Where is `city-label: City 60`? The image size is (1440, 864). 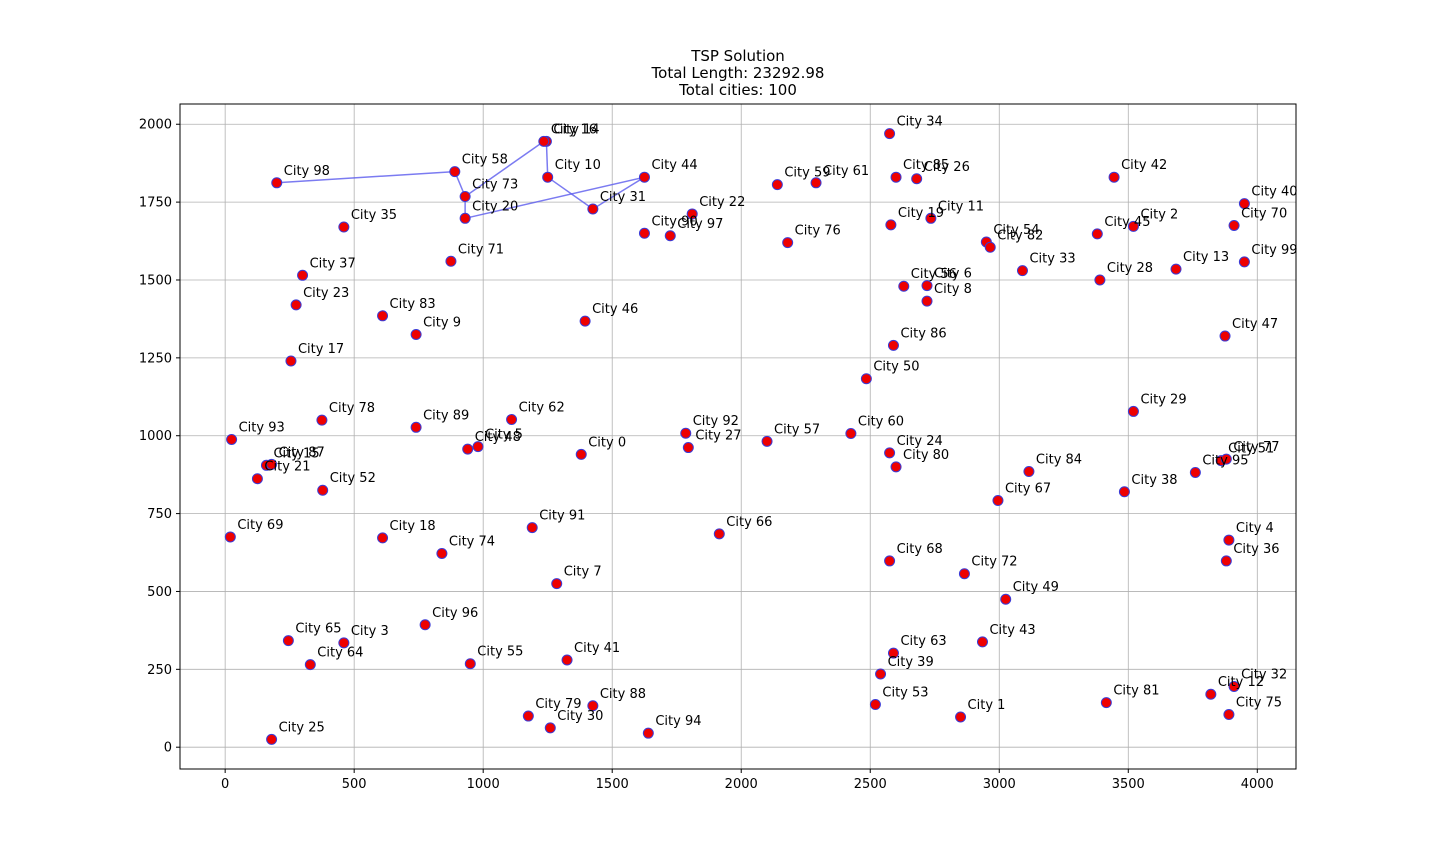
city-label: City 60 is located at coordinates (881, 422).